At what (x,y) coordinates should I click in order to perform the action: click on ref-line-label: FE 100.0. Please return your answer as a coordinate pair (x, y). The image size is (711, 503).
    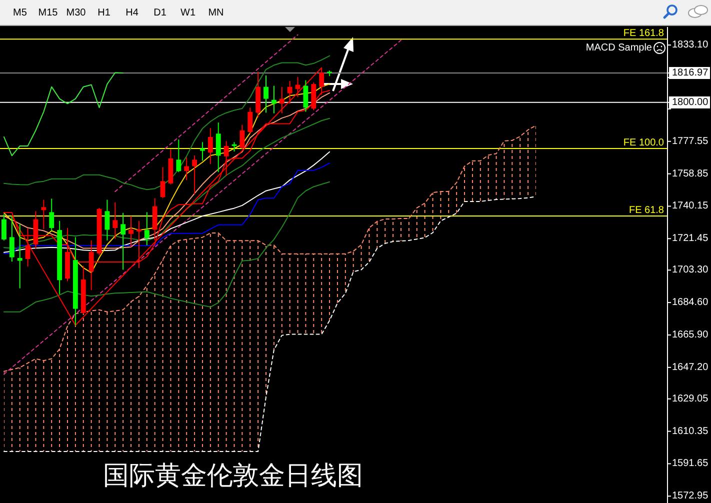
    Looking at the image, I should click on (643, 143).